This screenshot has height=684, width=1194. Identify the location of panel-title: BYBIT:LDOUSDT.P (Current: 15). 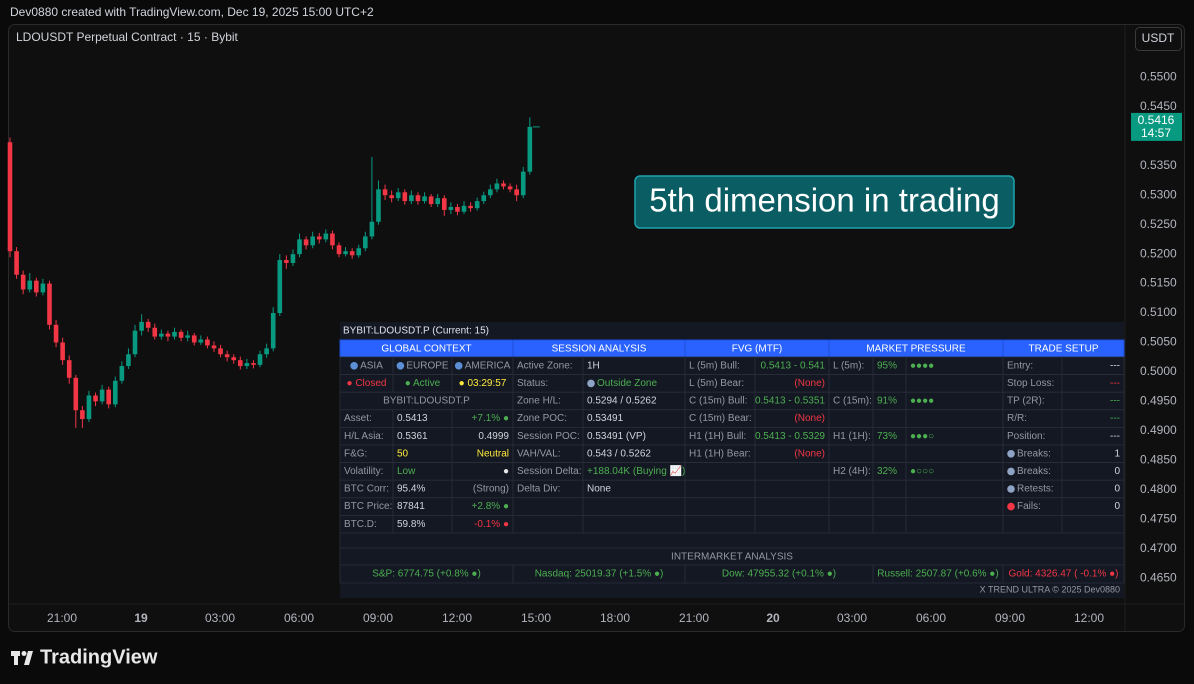
(416, 331).